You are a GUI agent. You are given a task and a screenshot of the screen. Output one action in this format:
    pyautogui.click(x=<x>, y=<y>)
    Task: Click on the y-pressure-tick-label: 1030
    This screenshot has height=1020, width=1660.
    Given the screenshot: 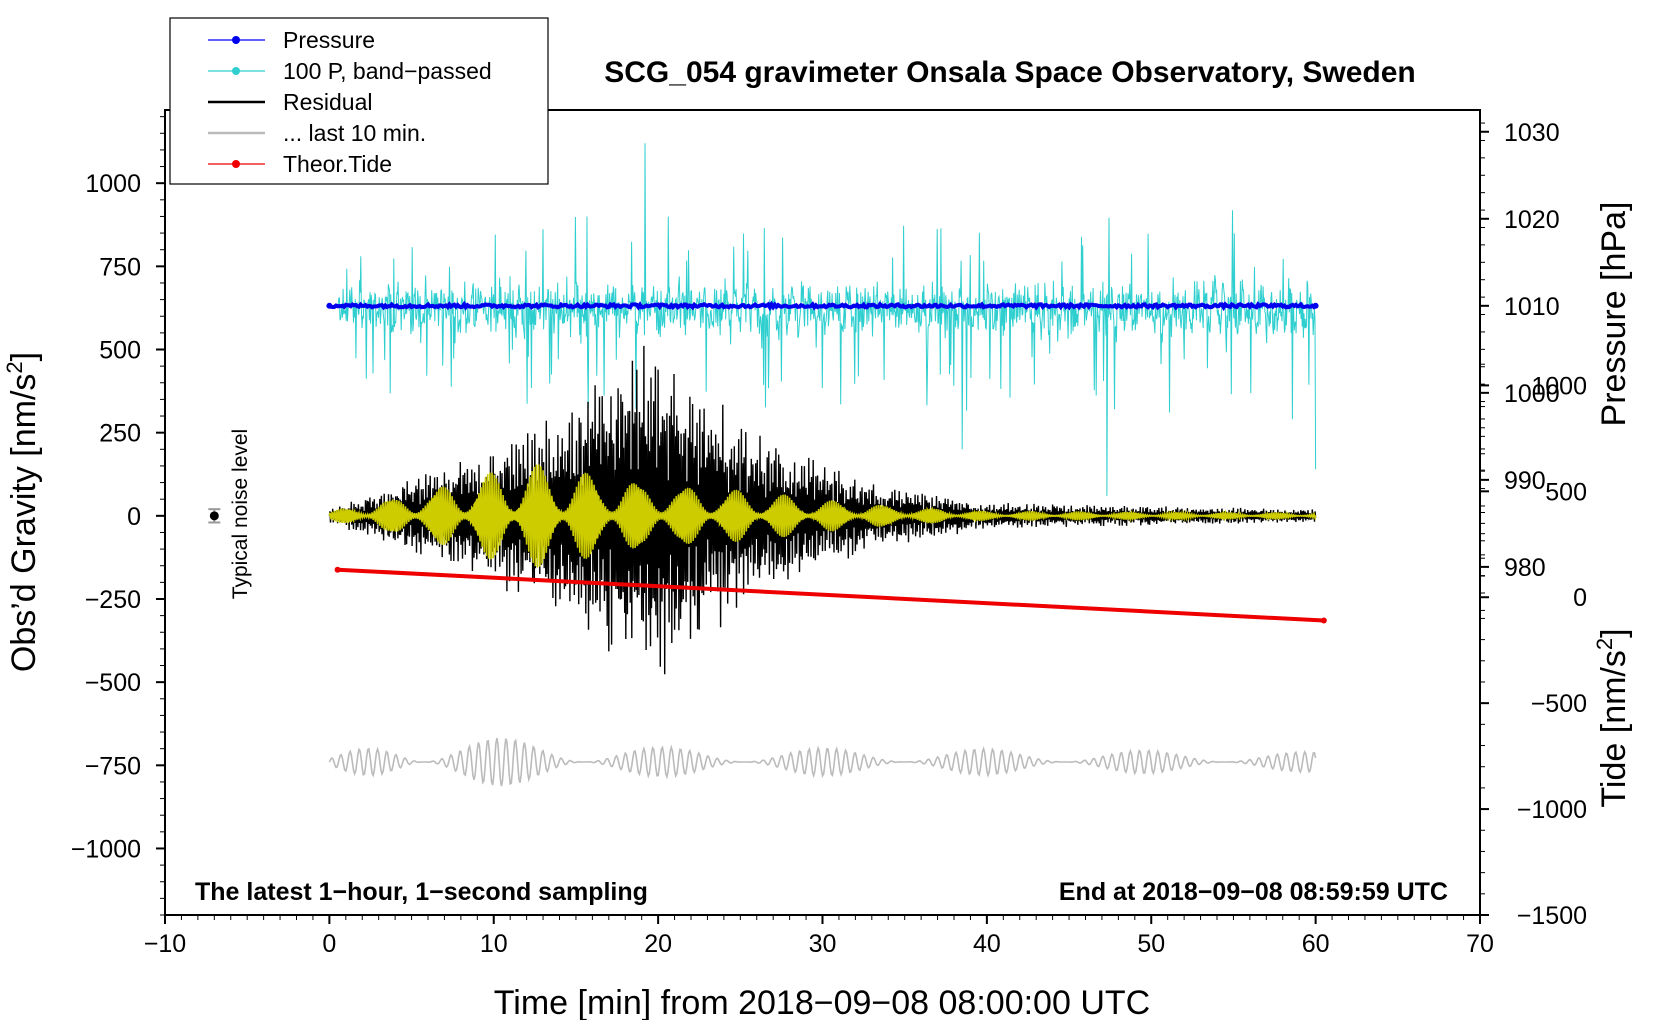 What is the action you would take?
    pyautogui.click(x=1532, y=133)
    